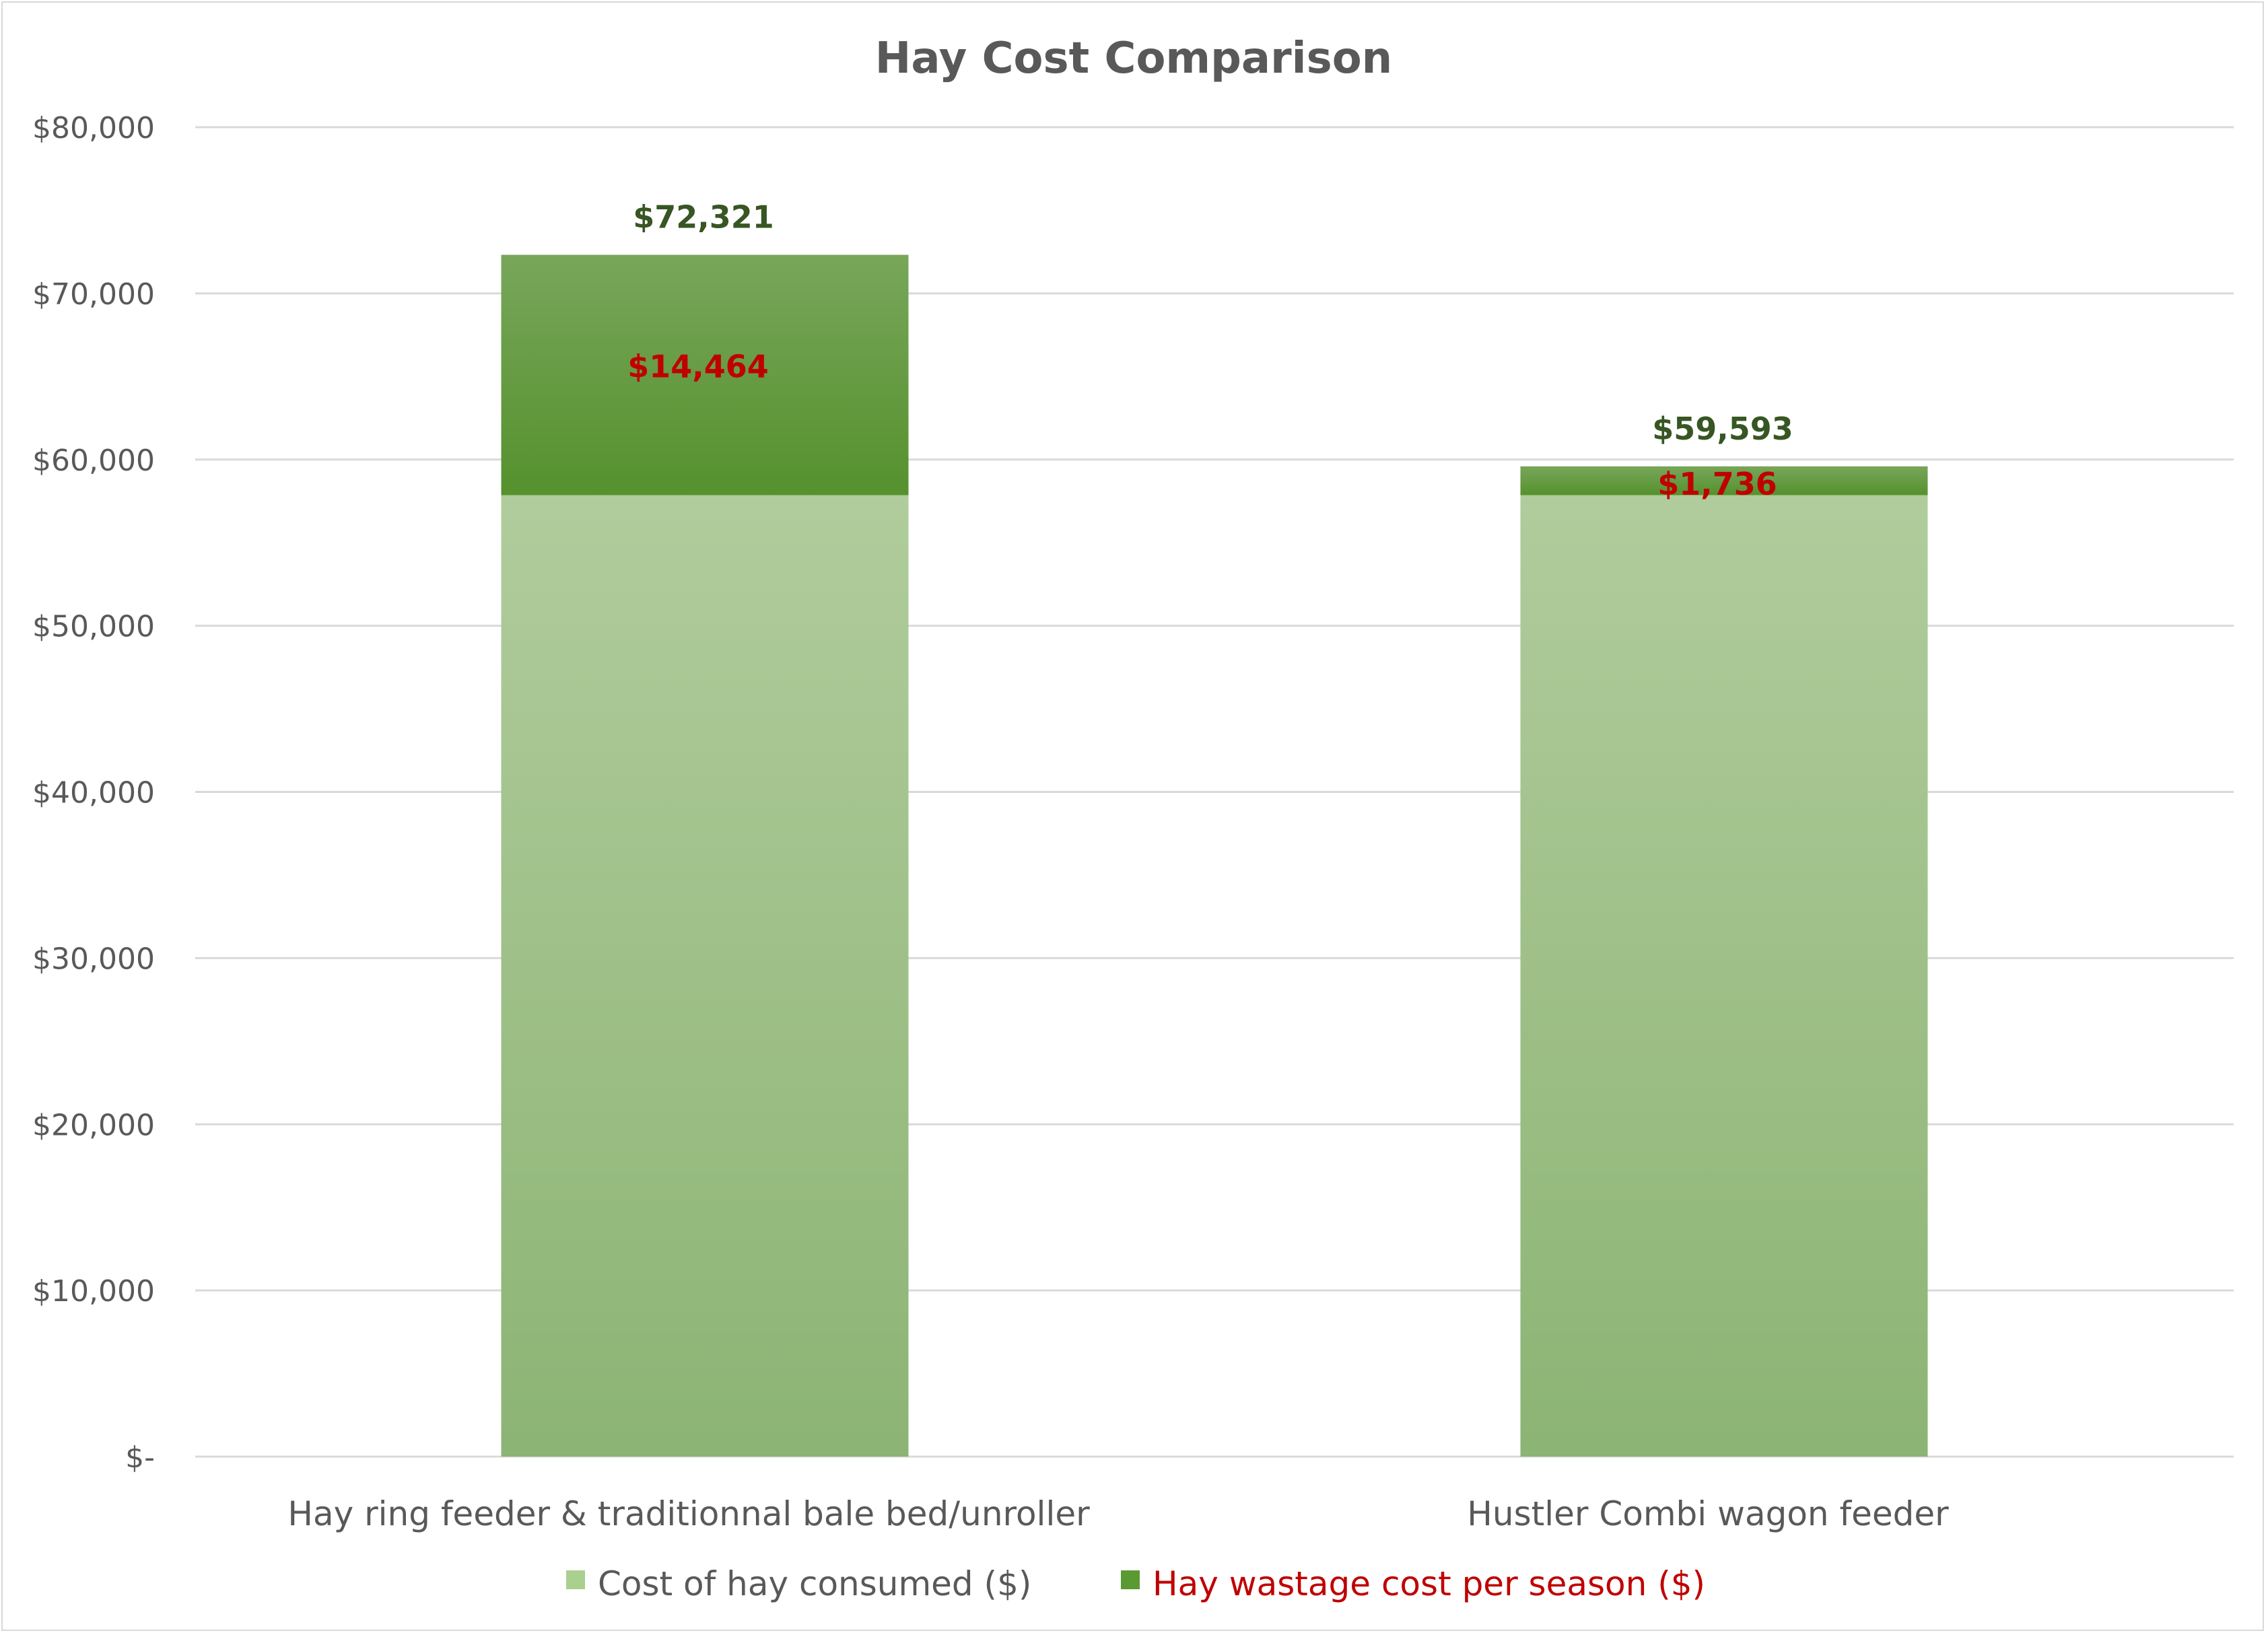  I want to click on legend-swatch-wastage, so click(1130, 1579).